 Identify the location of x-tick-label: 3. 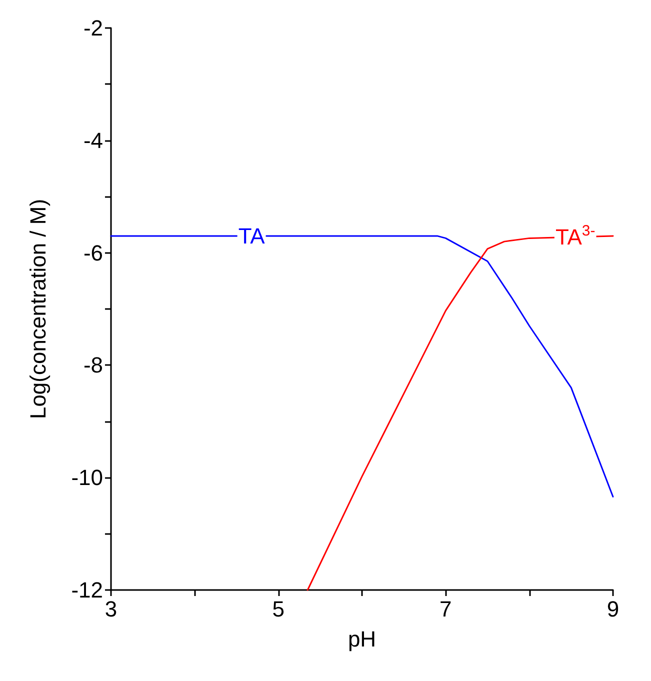
(111, 609).